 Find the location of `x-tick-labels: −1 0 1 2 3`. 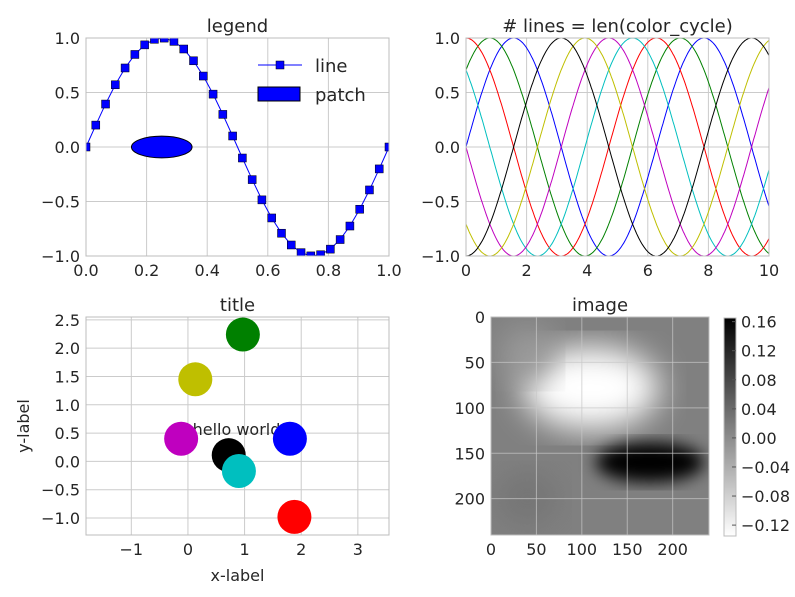

x-tick-labels: −1 0 1 2 3 is located at coordinates (241, 549).